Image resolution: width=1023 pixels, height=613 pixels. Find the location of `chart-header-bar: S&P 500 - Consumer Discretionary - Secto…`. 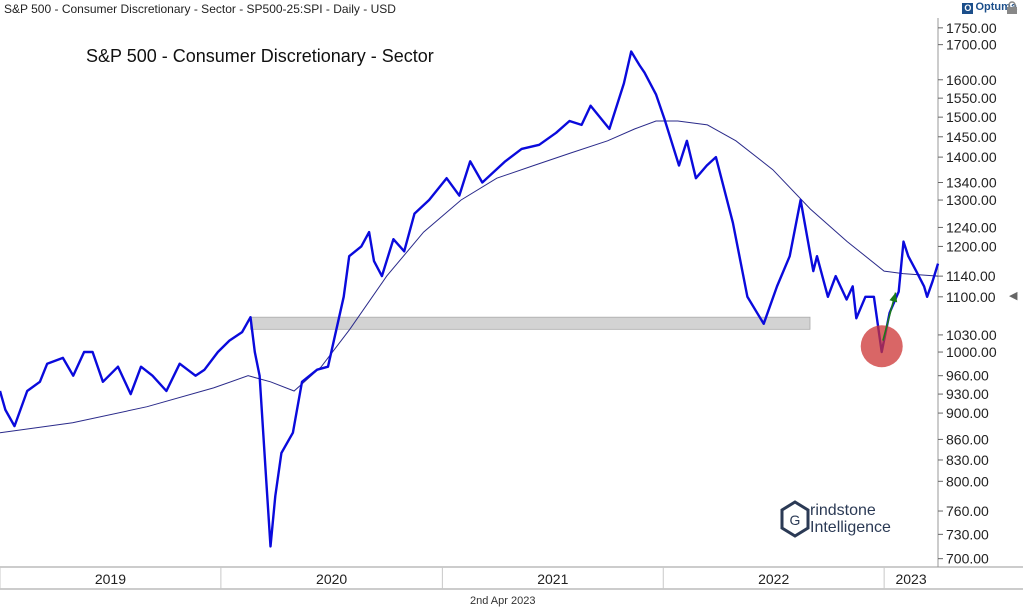

chart-header-bar: S&P 500 - Consumer Discretionary - Secto… is located at coordinates (511, 9).